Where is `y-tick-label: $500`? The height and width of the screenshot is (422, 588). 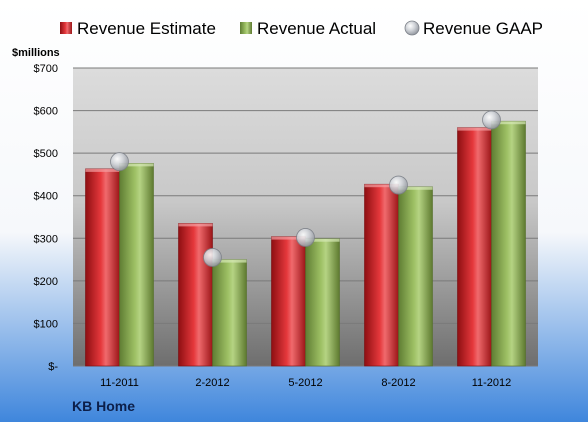 y-tick-label: $500 is located at coordinates (46, 154).